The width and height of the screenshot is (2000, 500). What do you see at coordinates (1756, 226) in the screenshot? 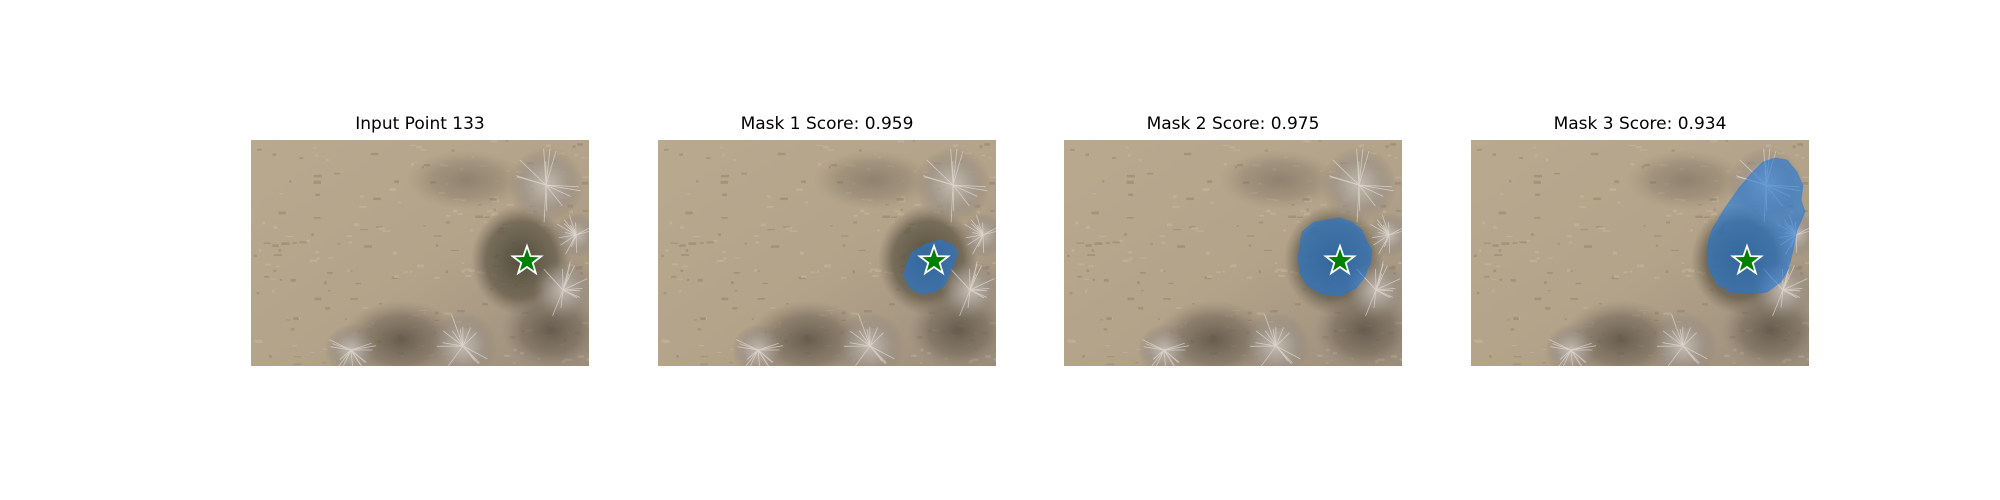
I see `segmentation-mask` at bounding box center [1756, 226].